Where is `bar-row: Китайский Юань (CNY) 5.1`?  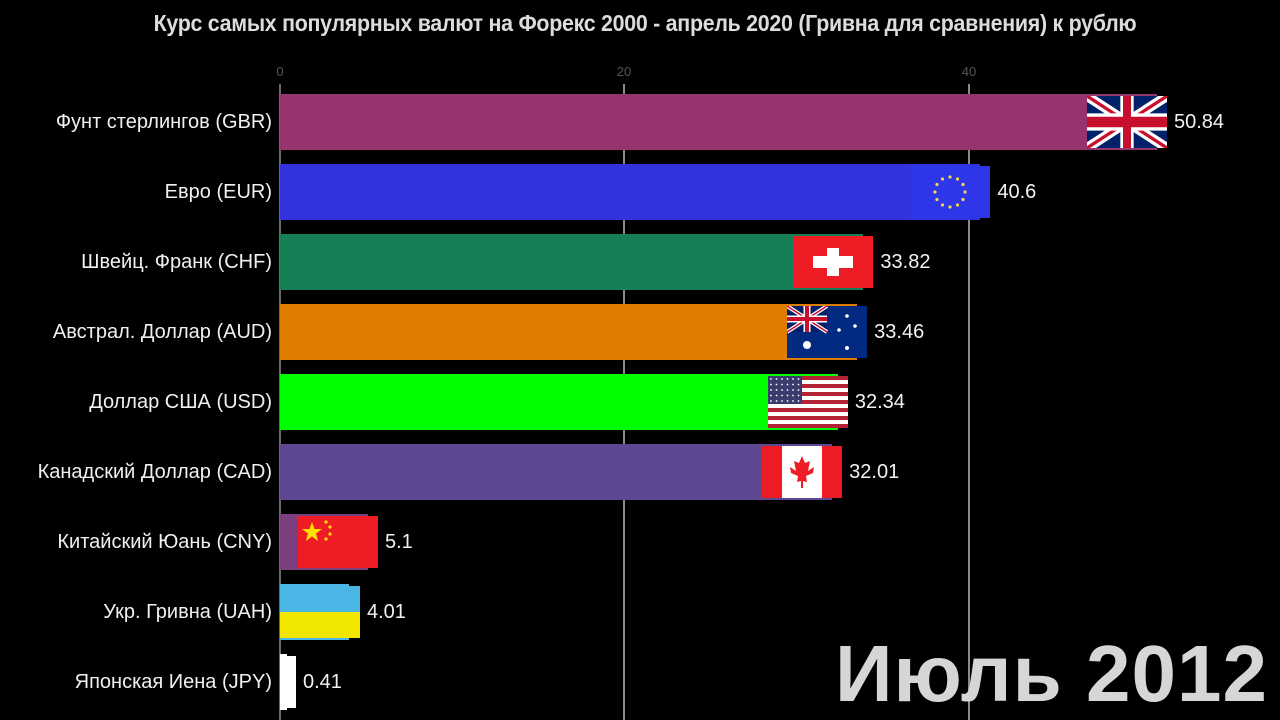
bar-row: Китайский Юань (CNY) 5.1 is located at coordinates (640, 542).